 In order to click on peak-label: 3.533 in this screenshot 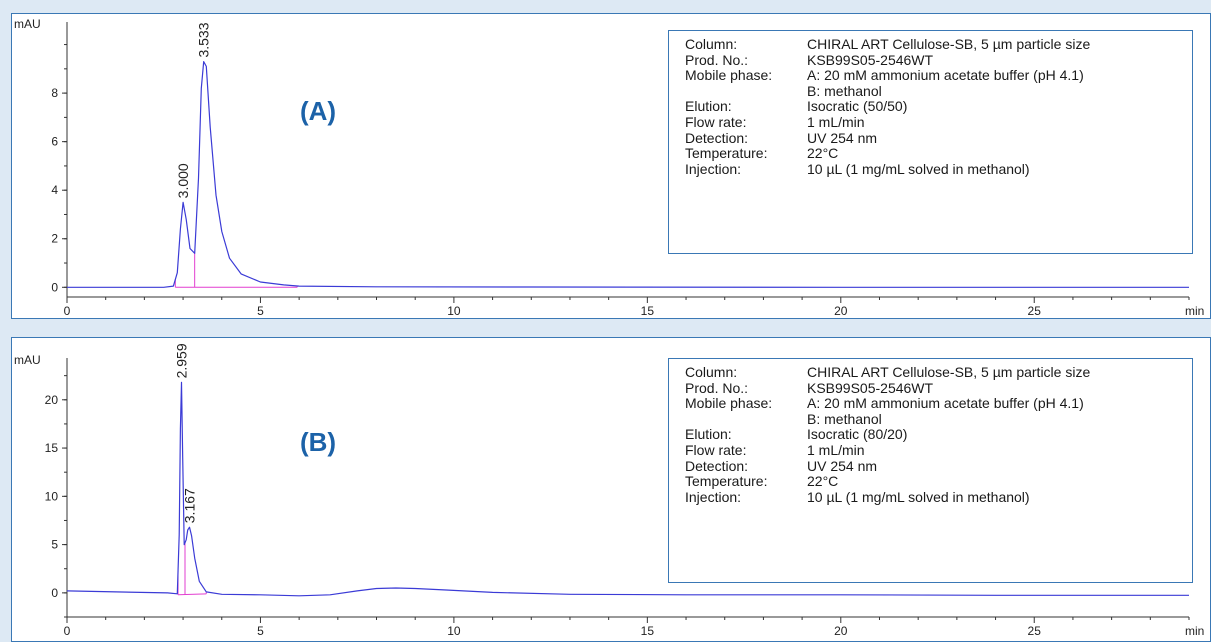, I will do `click(204, 39)`.